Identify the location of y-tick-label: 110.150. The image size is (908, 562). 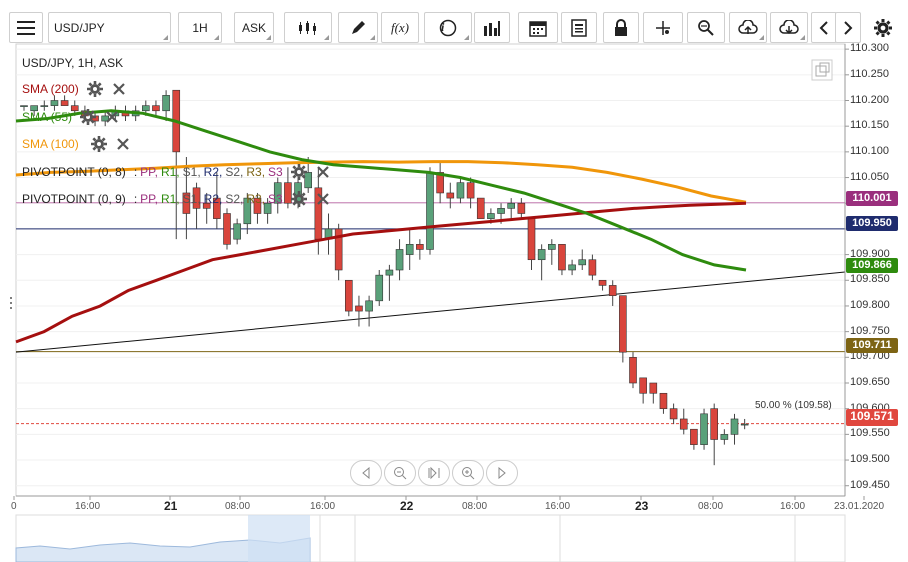
(869, 125).